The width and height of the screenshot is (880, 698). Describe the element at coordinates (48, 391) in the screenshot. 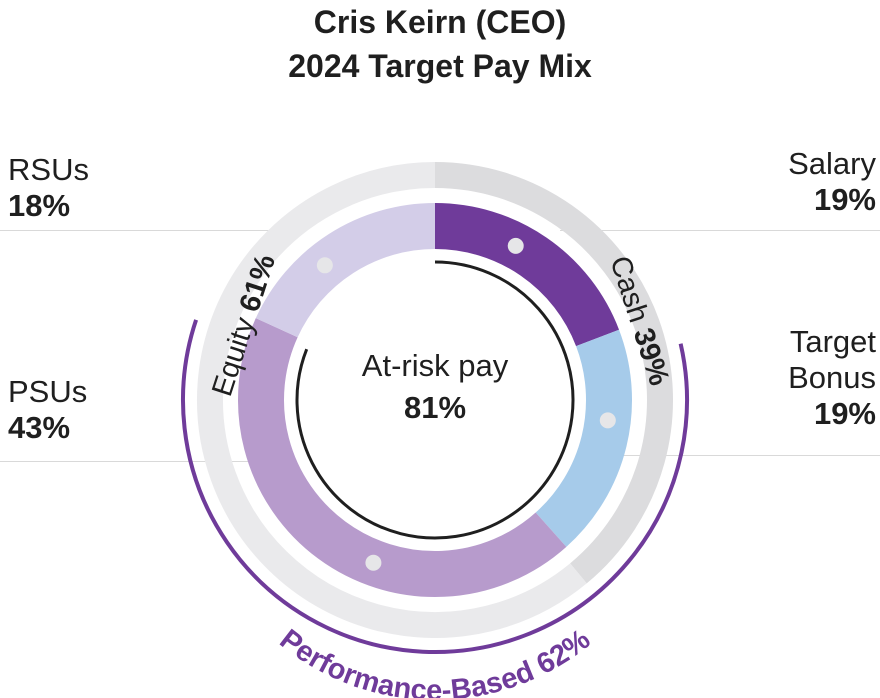

I see `psus-name: PSUs` at that location.